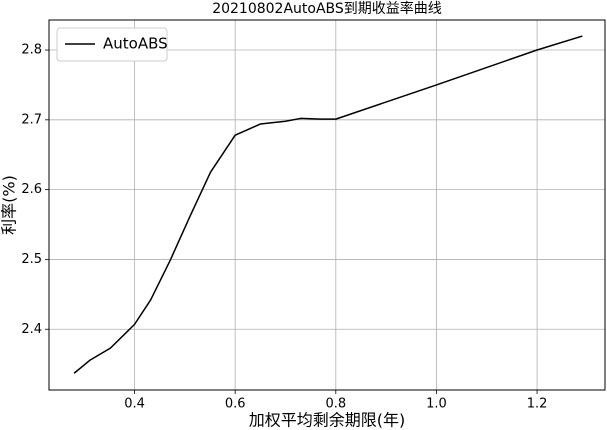 This screenshot has width=607, height=430. Describe the element at coordinates (31, 50) in the screenshot. I see `y-tick-label: 2.8` at that location.